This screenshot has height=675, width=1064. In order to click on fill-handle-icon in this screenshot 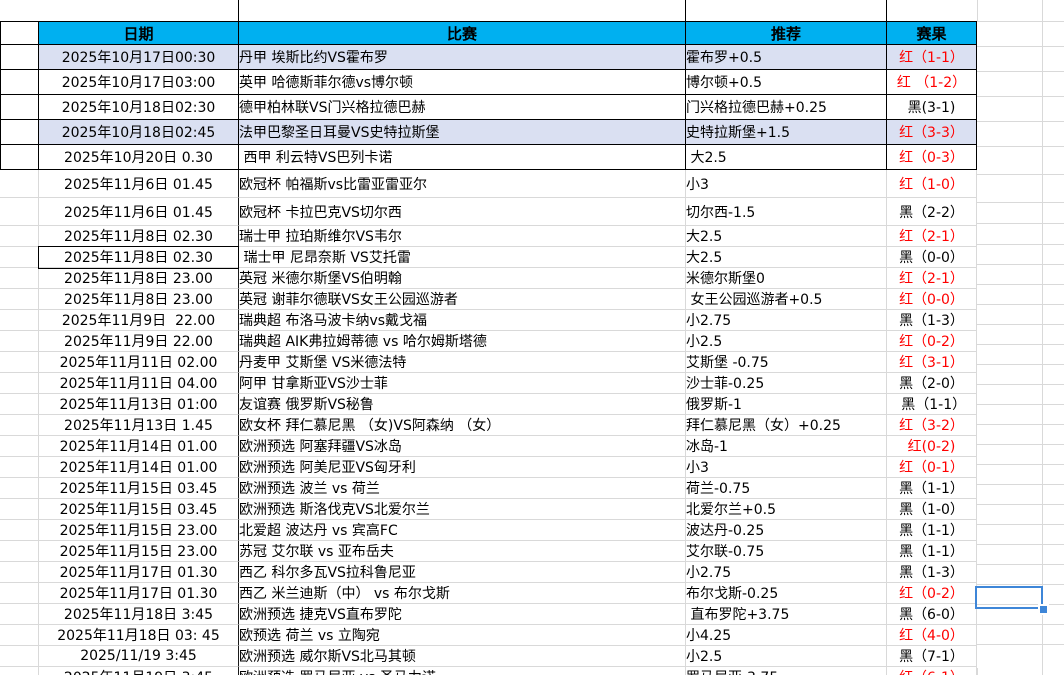, I will do `click(1043, 609)`.